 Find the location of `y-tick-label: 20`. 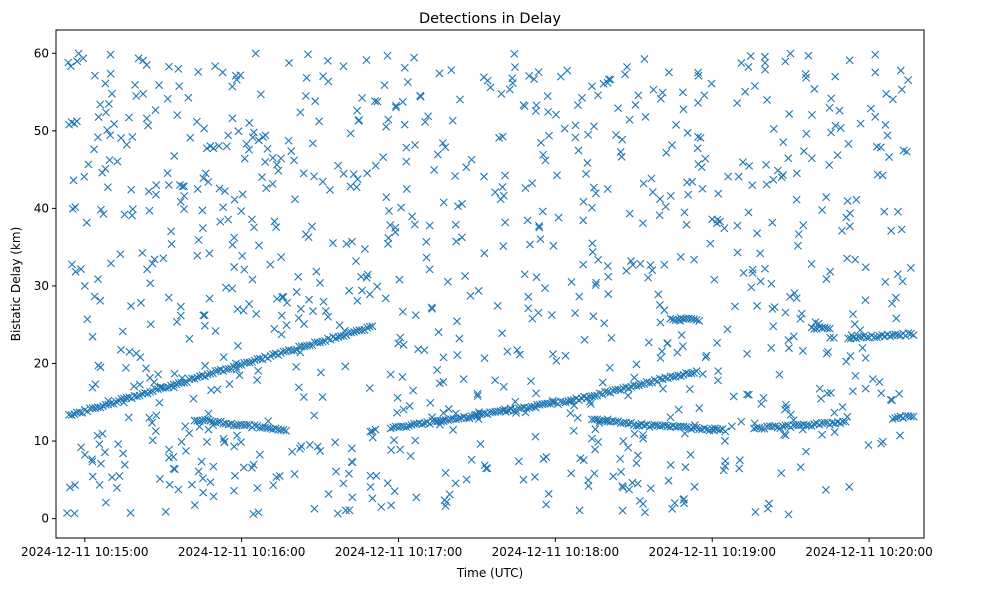

y-tick-label: 20 is located at coordinates (41, 363).